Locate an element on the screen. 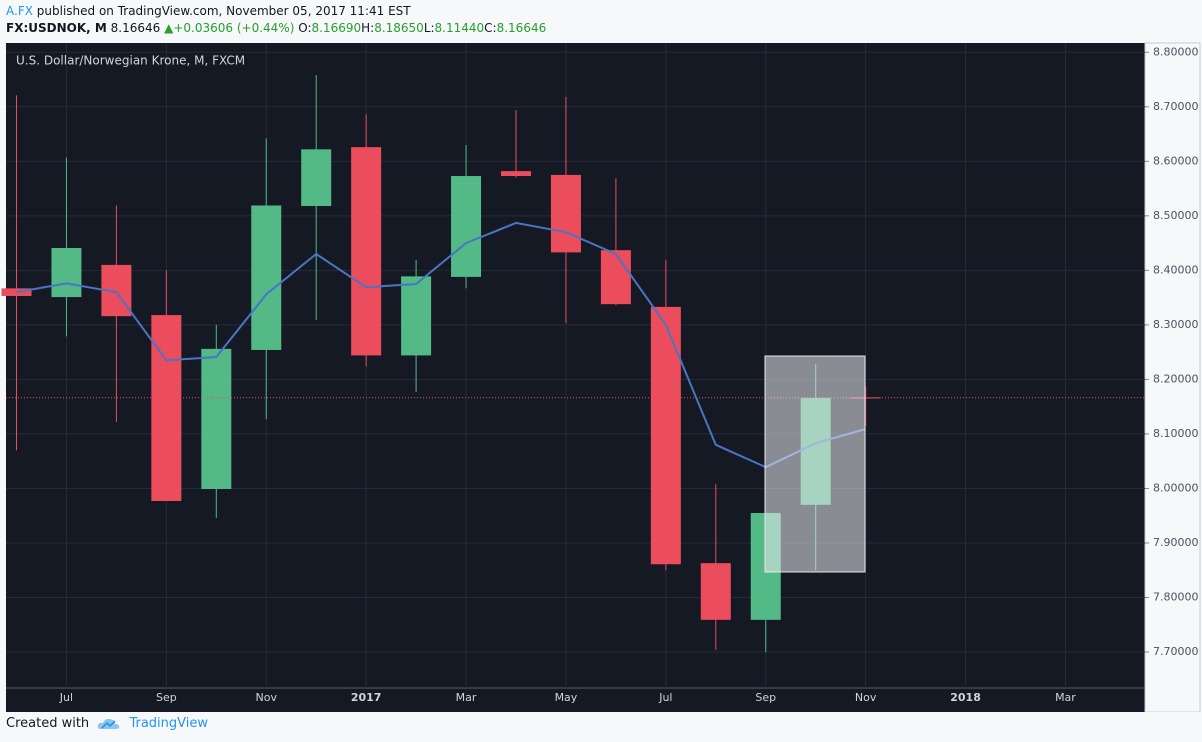 This screenshot has width=1202, height=742. footer: Created with TradingView is located at coordinates (107, 723).